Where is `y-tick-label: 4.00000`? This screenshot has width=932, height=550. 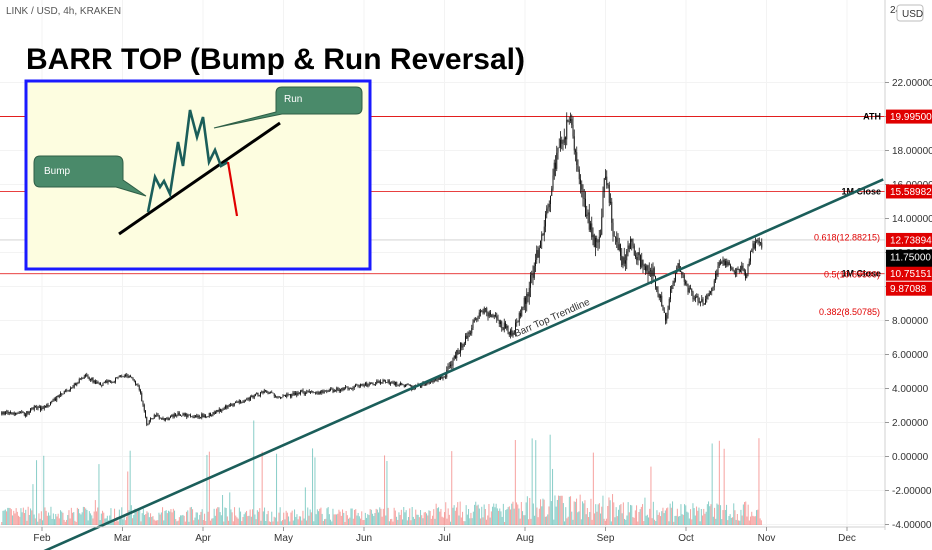
y-tick-label: 4.00000 is located at coordinates (910, 389).